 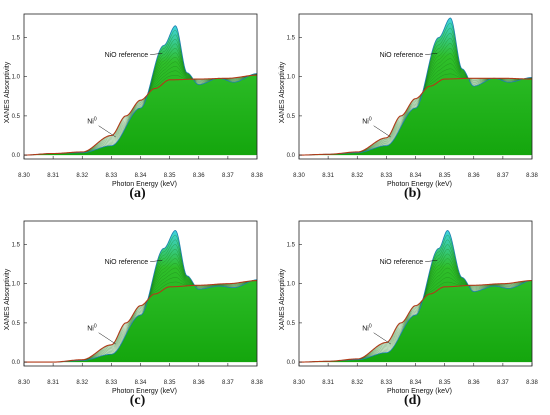 I want to click on panel-label-c: (c), so click(x=137, y=400).